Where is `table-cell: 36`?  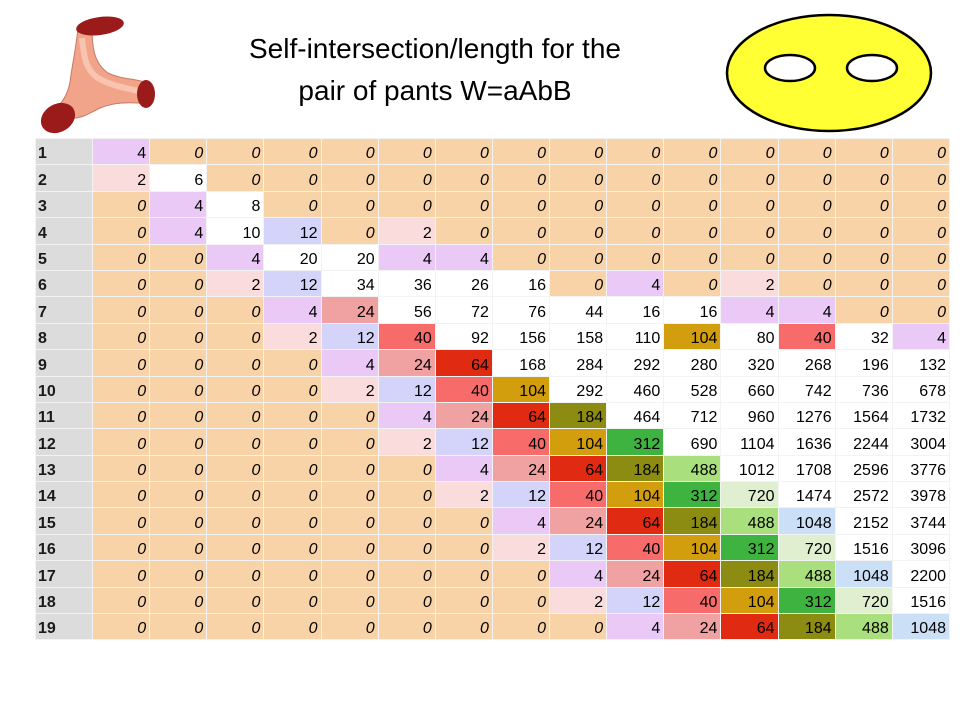
table-cell: 36 is located at coordinates (406, 283).